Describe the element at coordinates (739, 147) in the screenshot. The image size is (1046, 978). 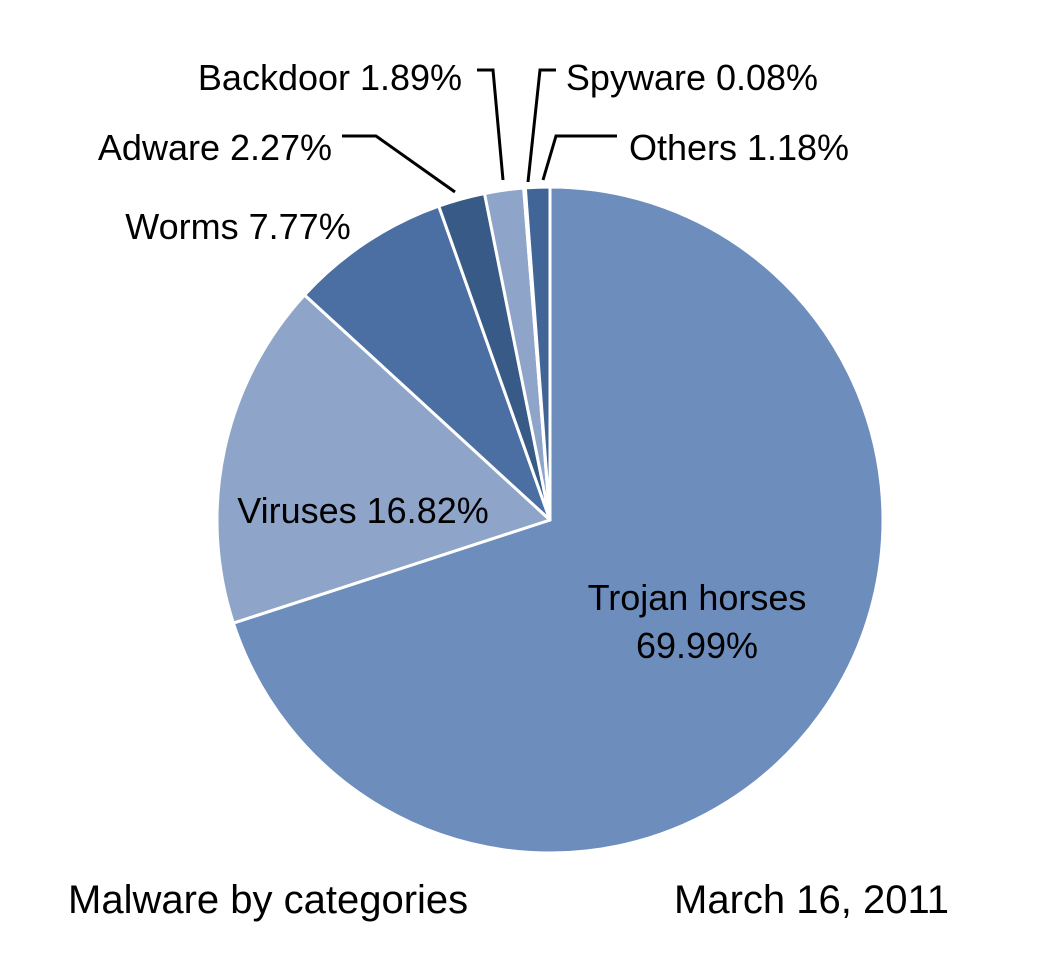
I see `slice-label-others: Others 1.18%` at that location.